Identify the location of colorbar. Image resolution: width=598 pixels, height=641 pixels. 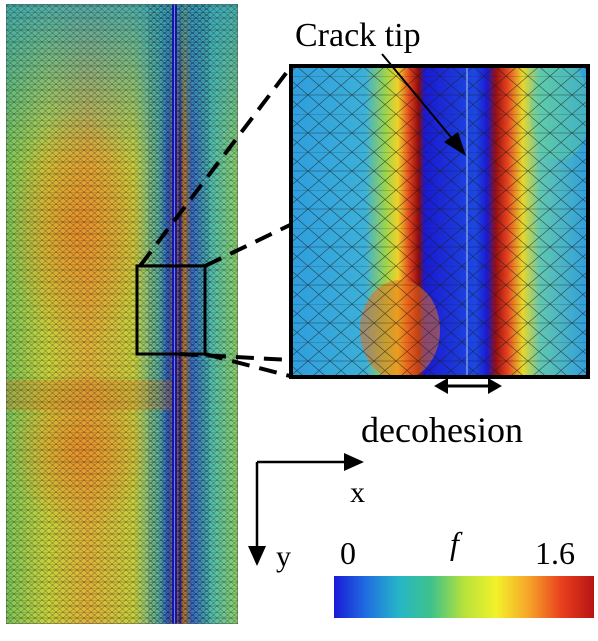
(464, 597).